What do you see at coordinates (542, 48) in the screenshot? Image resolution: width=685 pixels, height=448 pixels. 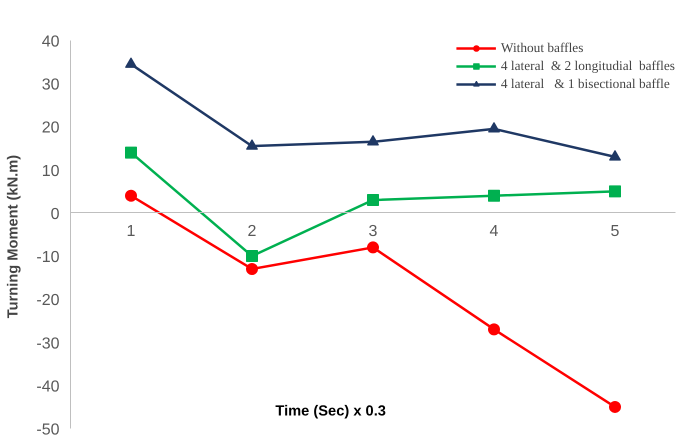 I see `legend-label: Without baffles` at bounding box center [542, 48].